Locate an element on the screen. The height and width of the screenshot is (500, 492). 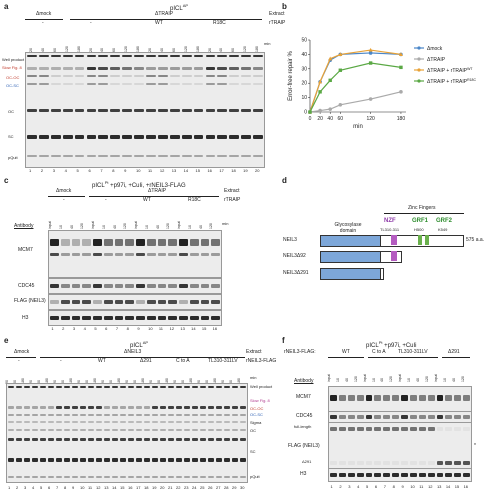
panel-a-label-slow-fig8: Slow Fig. 8 is located at coordinates (12, 67).